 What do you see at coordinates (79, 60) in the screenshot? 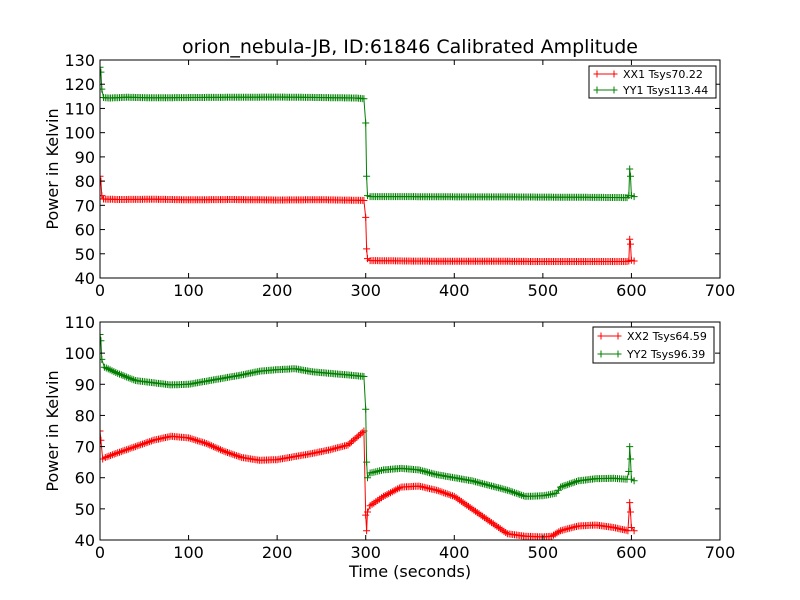
I see `y-tick-label: 130` at bounding box center [79, 60].